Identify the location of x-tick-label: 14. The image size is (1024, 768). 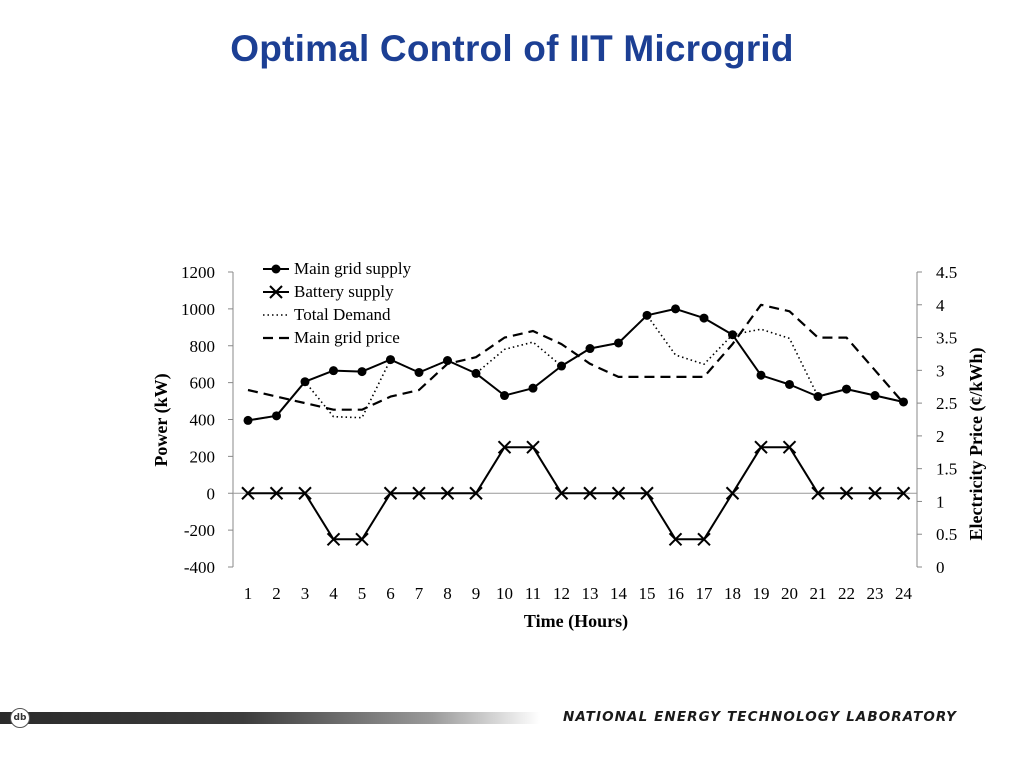
(619, 593).